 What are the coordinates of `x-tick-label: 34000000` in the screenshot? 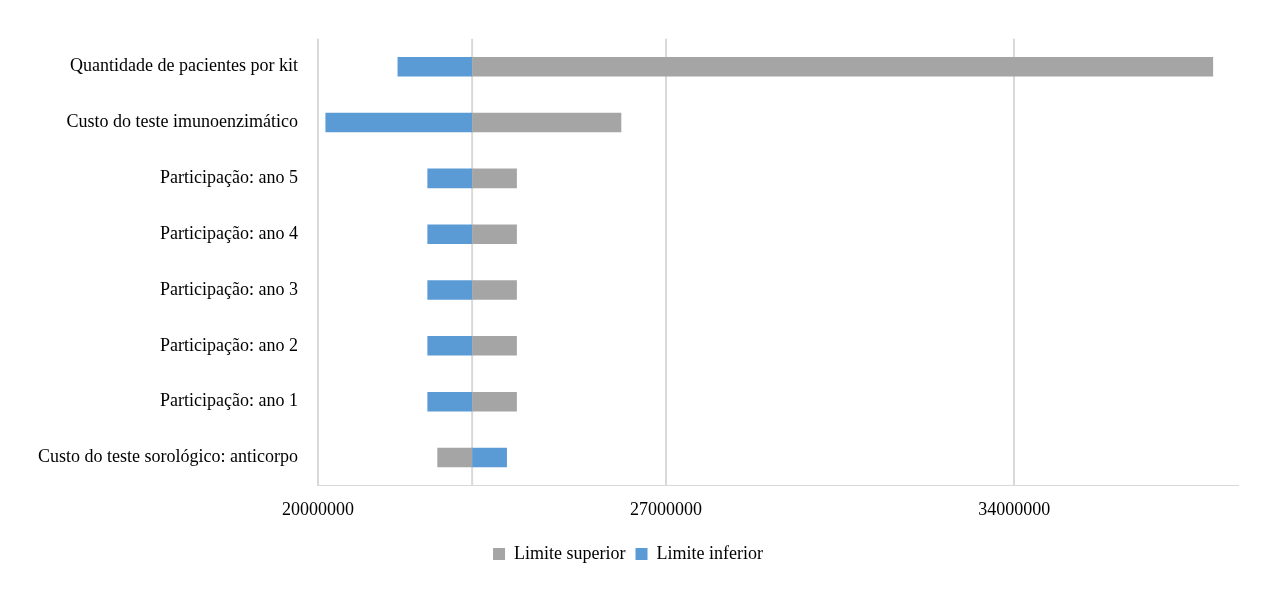 It's located at (1014, 508).